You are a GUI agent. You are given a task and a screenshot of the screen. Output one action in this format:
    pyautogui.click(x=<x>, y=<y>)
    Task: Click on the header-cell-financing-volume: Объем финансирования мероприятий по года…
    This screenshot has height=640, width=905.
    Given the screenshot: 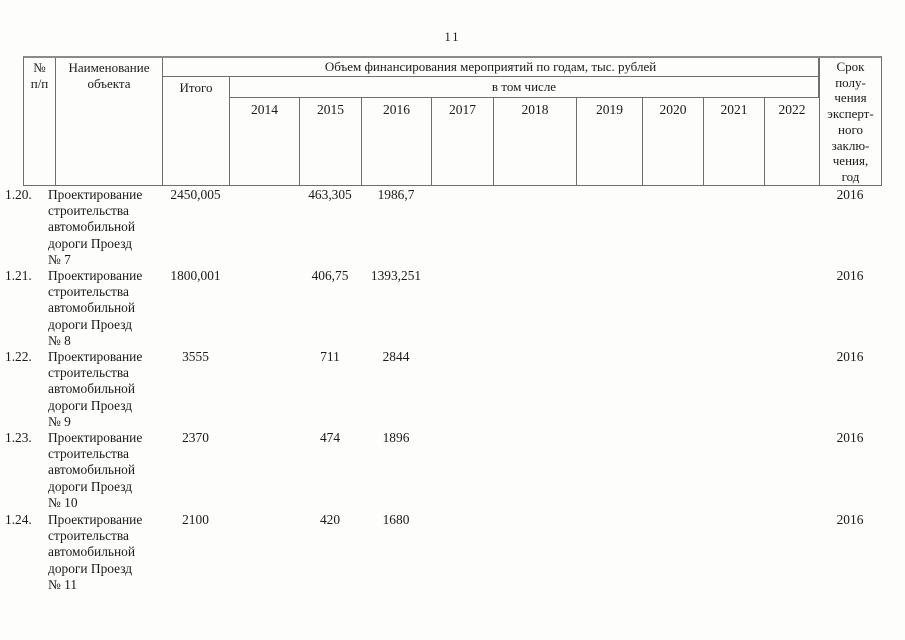 What is the action you would take?
    pyautogui.click(x=491, y=67)
    